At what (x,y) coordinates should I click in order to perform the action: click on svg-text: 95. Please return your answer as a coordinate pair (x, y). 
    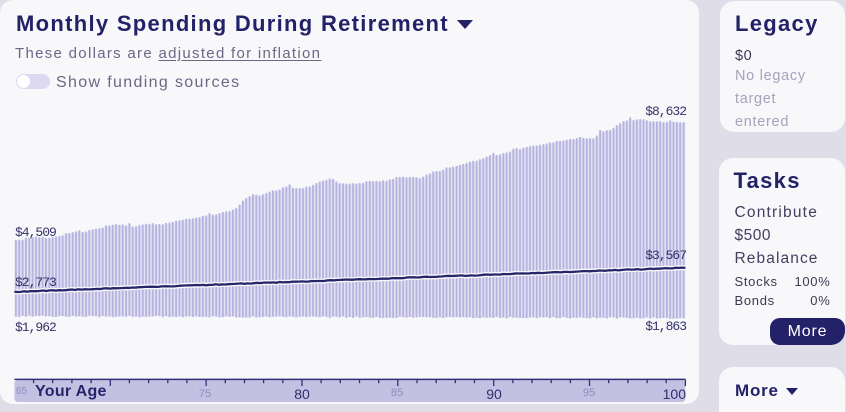
    Looking at the image, I should click on (589, 393).